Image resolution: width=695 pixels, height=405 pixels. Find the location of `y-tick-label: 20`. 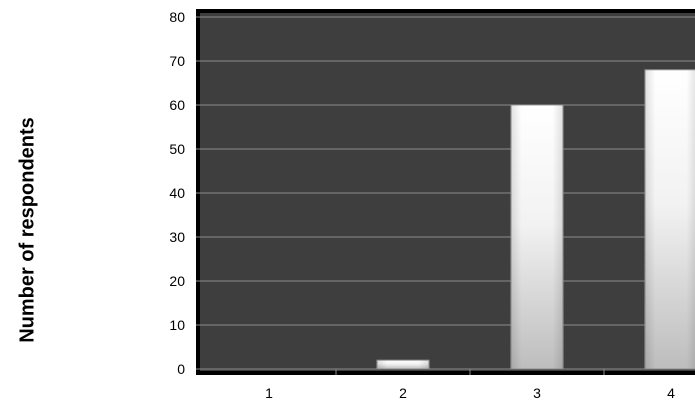

y-tick-label: 20 is located at coordinates (177, 281).